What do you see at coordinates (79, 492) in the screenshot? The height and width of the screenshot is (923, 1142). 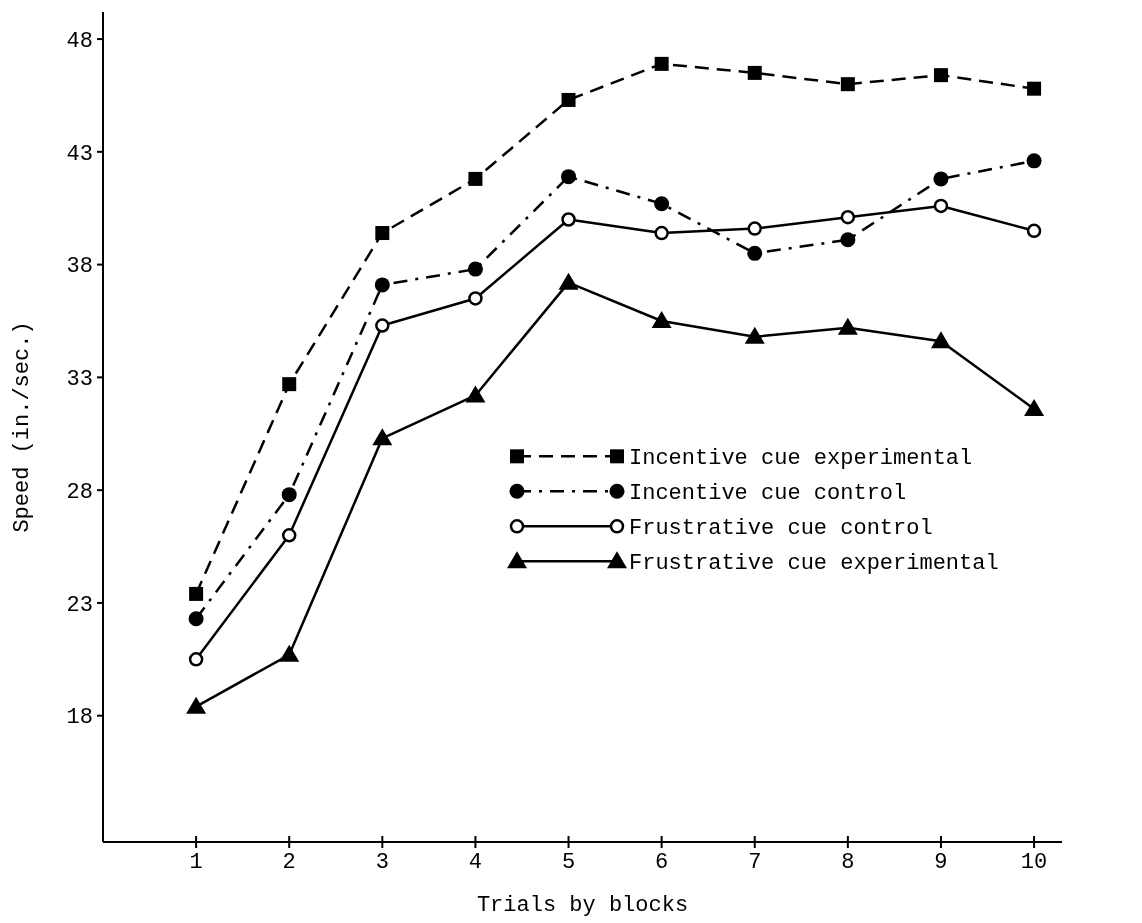 I see `y-tick-label: 28` at bounding box center [79, 492].